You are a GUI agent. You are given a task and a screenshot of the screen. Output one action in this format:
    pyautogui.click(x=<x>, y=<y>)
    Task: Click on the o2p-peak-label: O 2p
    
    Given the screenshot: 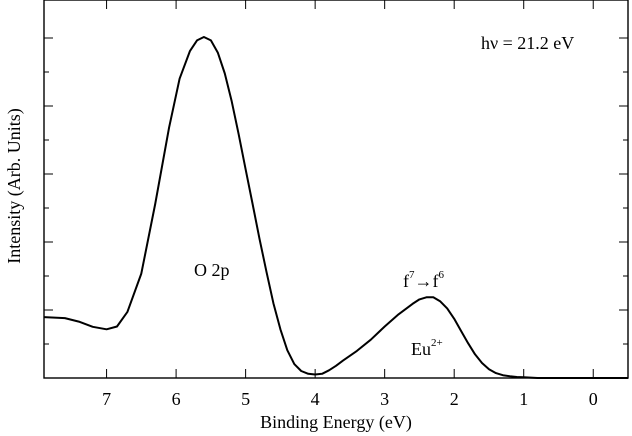 What is the action you would take?
    pyautogui.click(x=212, y=270)
    